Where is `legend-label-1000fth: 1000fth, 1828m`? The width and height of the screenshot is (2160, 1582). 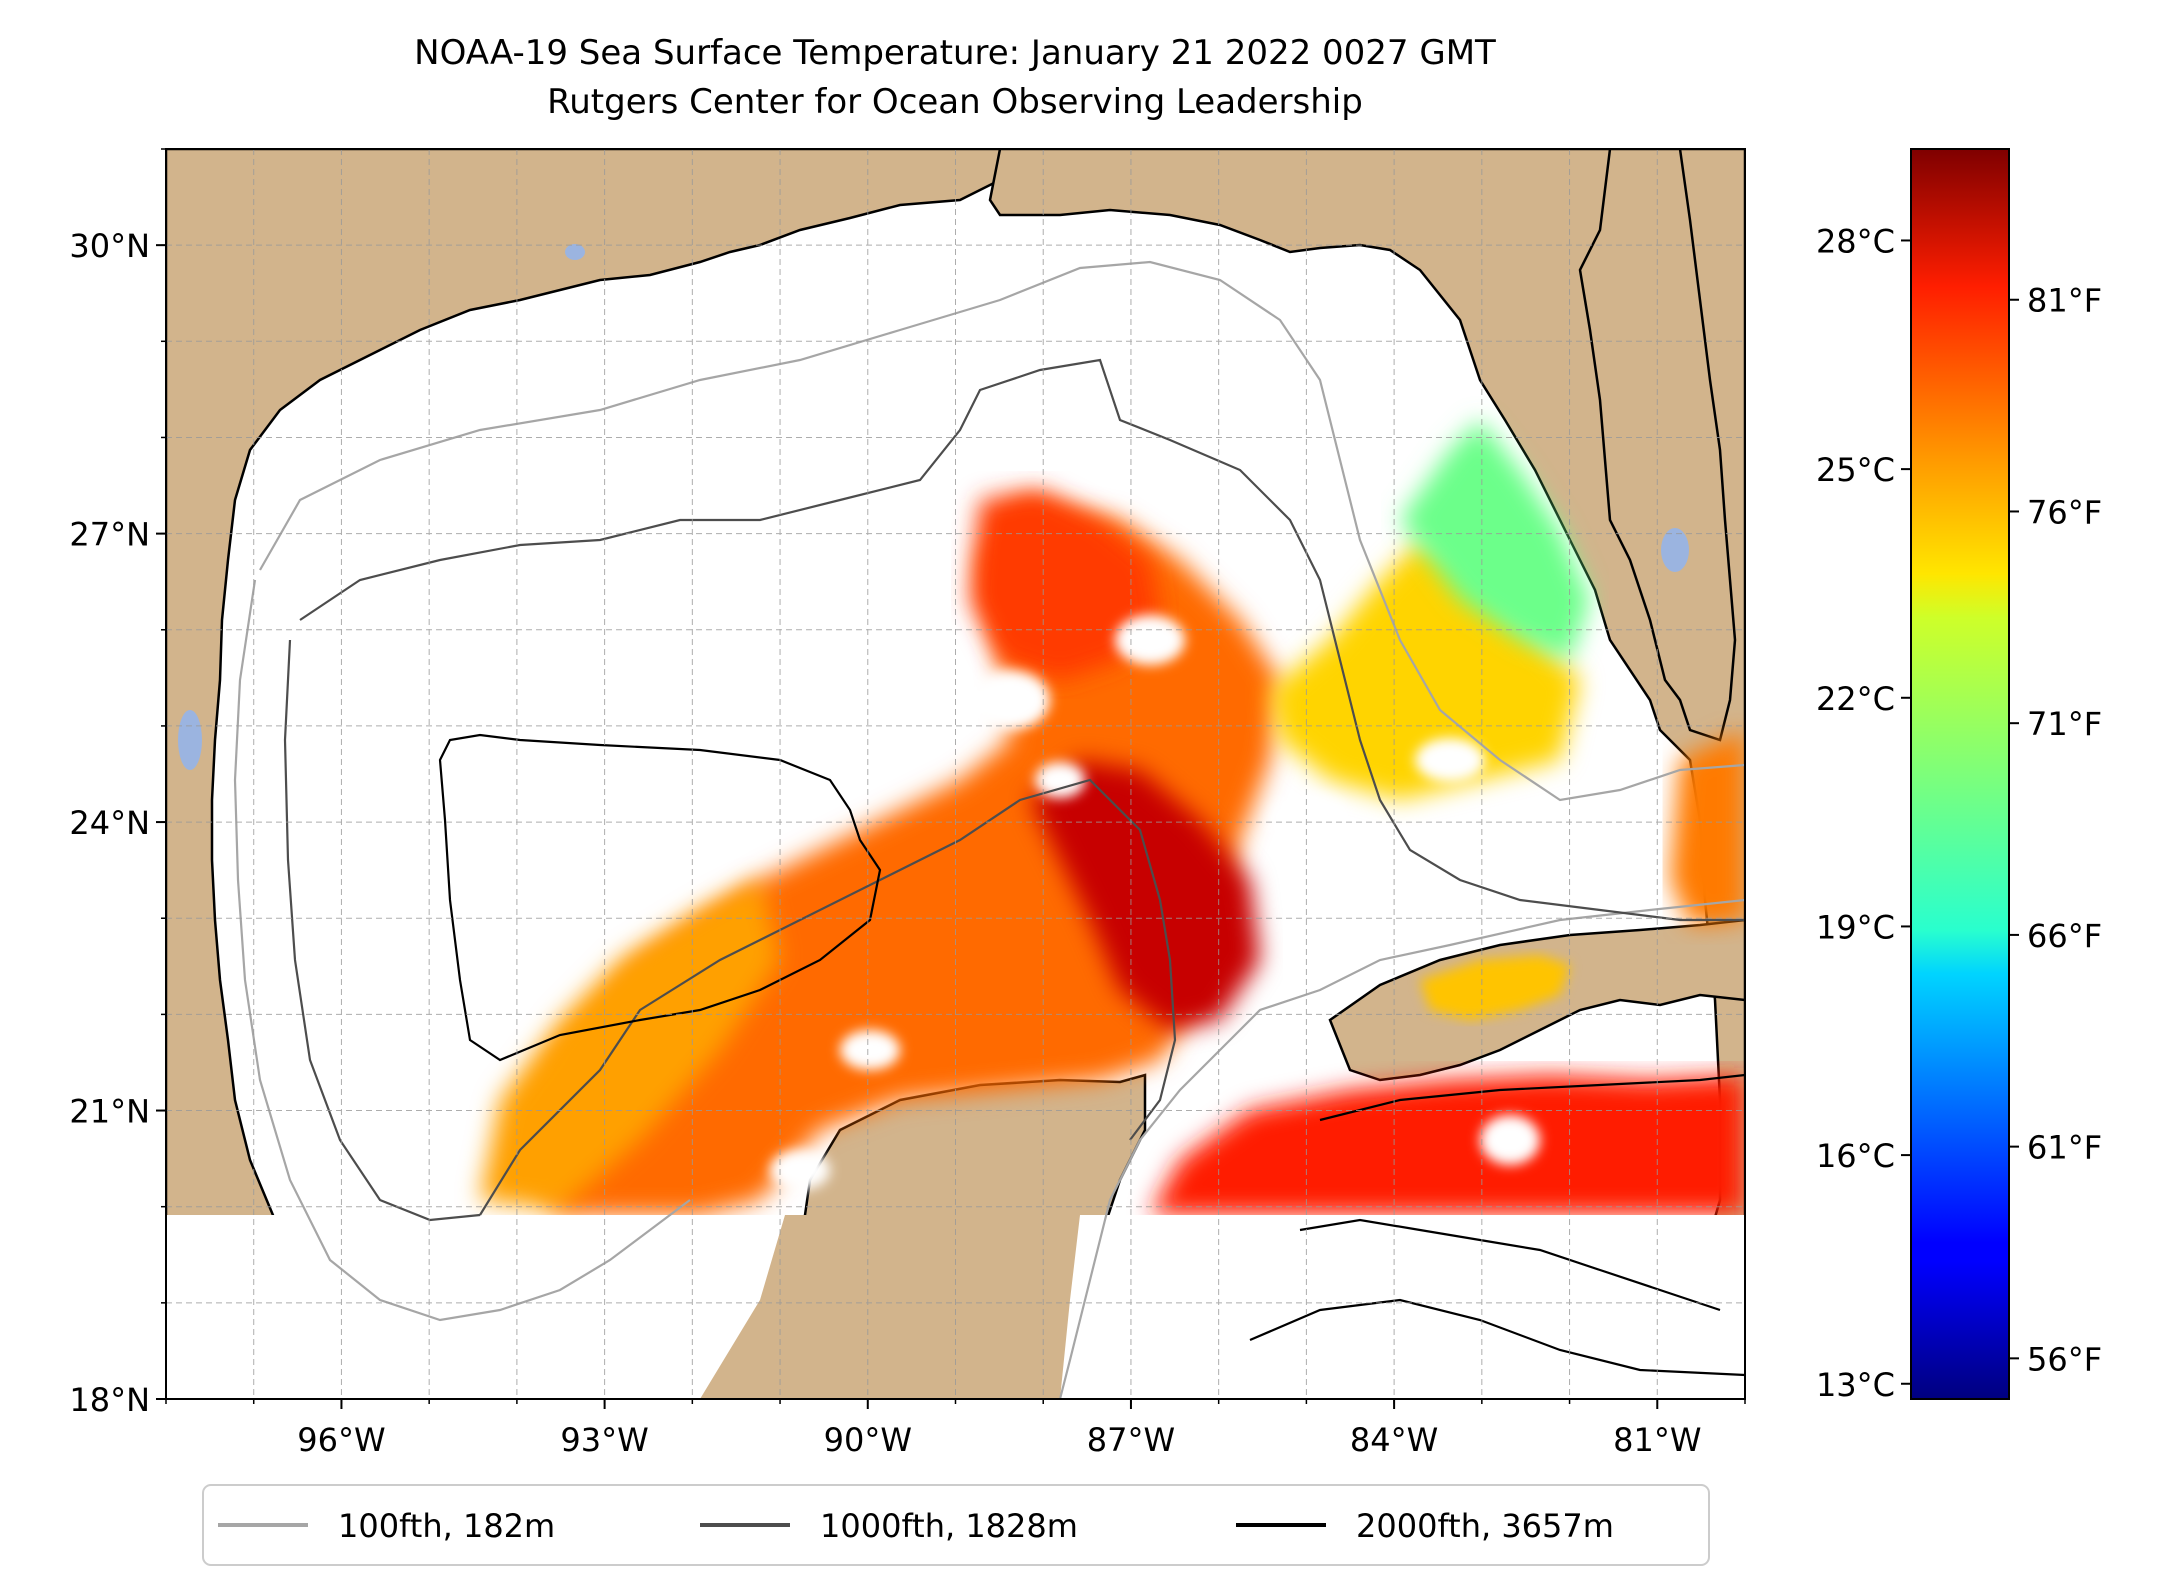 legend-label-1000fth: 1000fth, 1828m is located at coordinates (949, 1526).